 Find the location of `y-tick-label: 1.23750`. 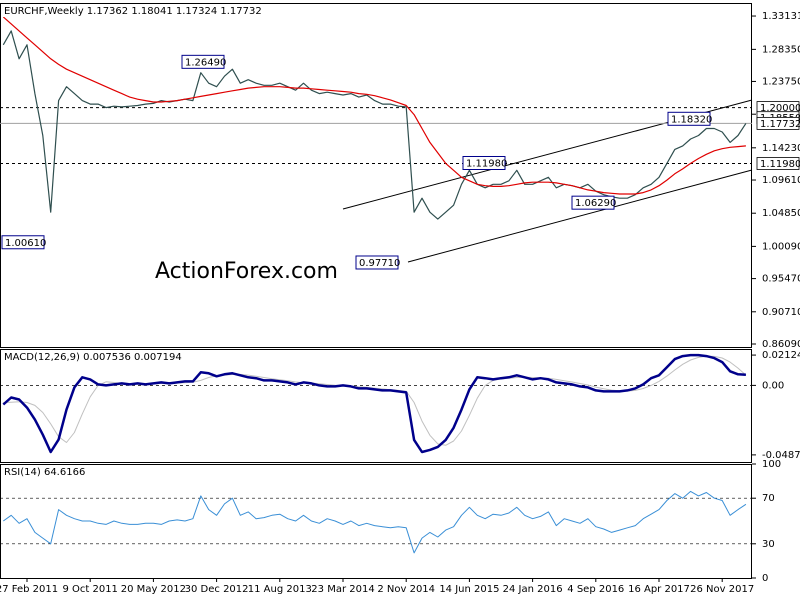

y-tick-label: 1.23750 is located at coordinates (781, 81).